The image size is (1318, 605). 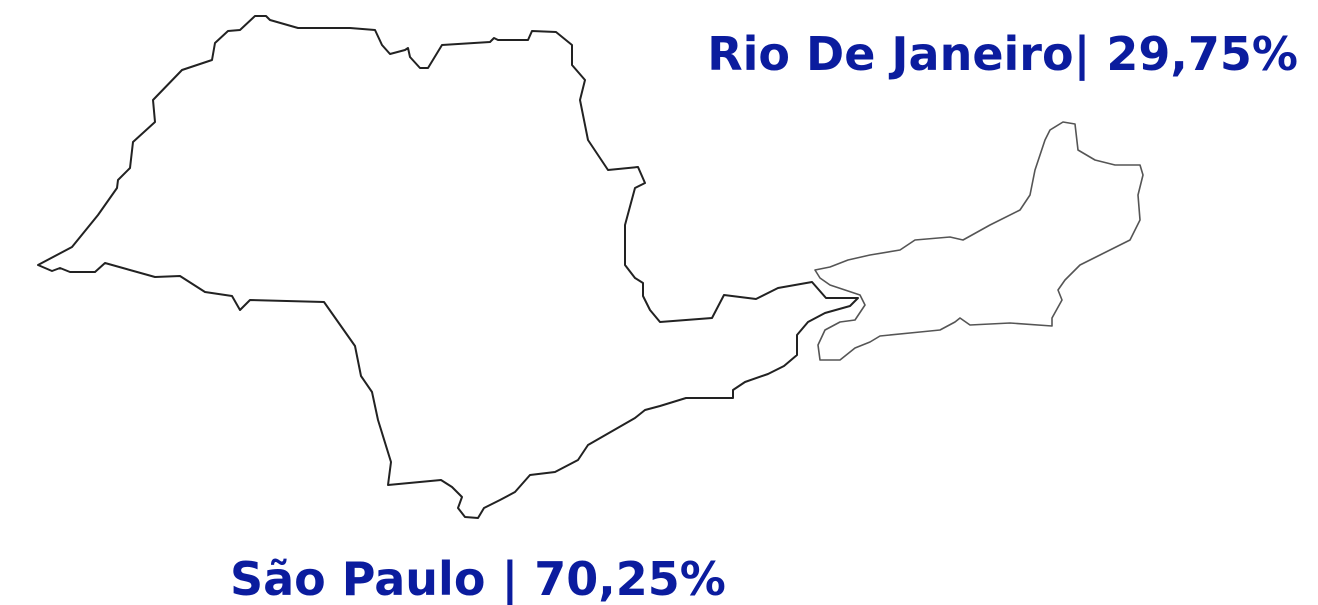 I want to click on rio-de-janeiro-outline, so click(x=979, y=241).